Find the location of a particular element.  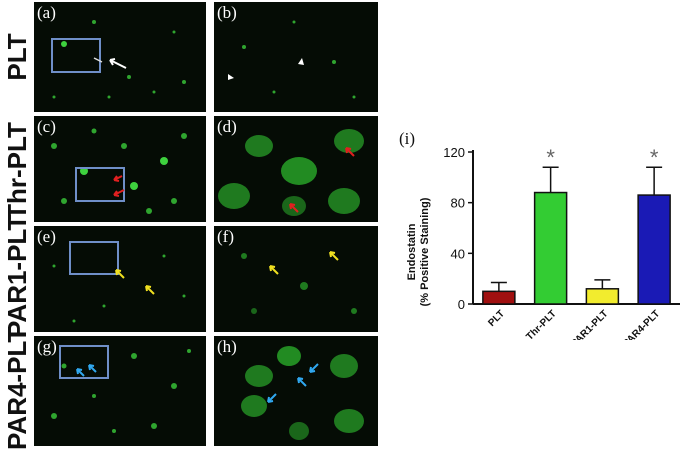

micrograph-c: (c) is located at coordinates (120, 169).